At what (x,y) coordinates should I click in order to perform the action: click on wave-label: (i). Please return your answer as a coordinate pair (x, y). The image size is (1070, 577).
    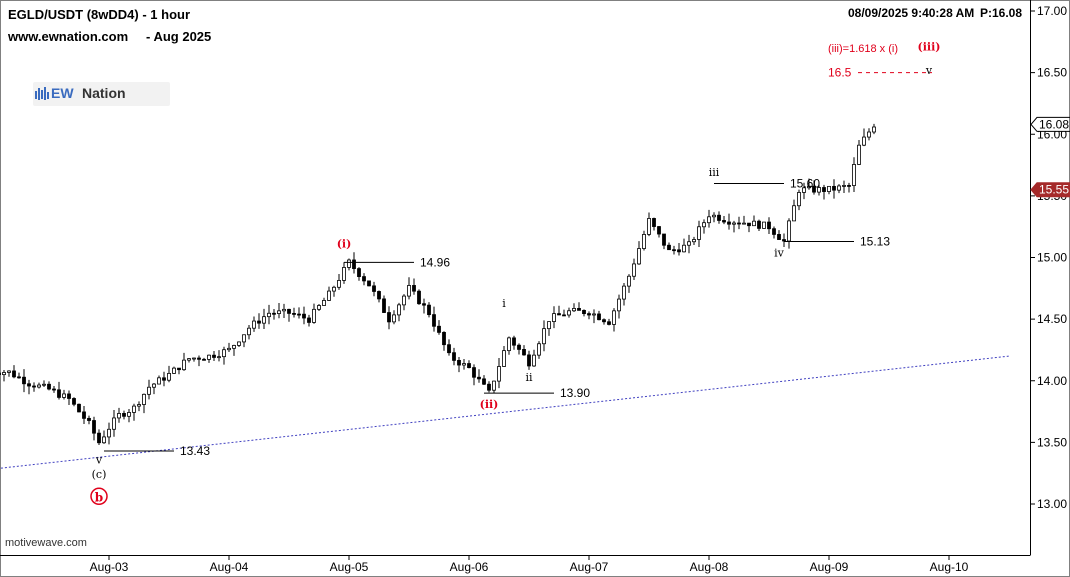
    Looking at the image, I should click on (344, 244).